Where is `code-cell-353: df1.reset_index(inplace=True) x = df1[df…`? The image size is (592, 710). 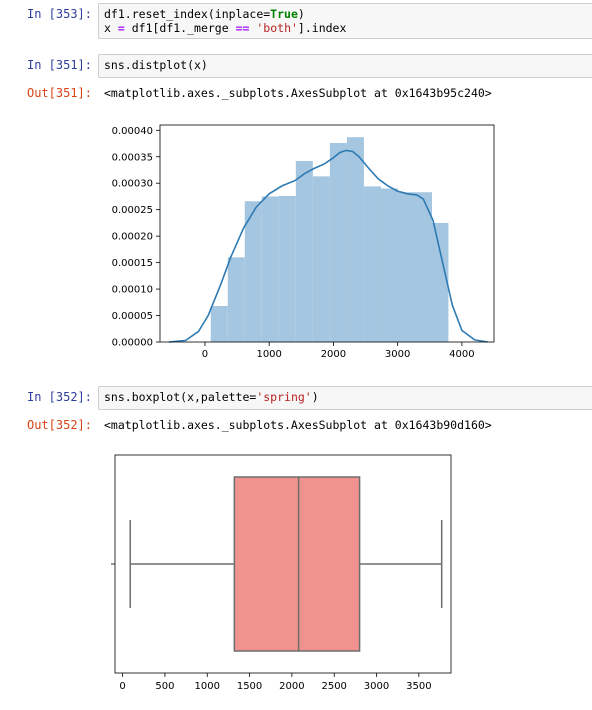
code-cell-353: df1.reset_index(inplace=True) x = df1[df… is located at coordinates (345, 21).